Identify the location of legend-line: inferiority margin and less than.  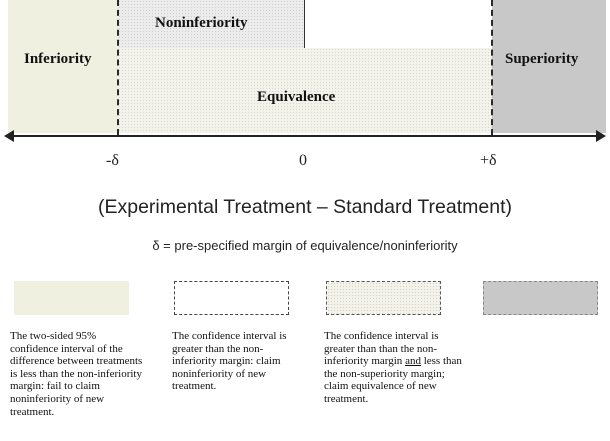
(393, 361).